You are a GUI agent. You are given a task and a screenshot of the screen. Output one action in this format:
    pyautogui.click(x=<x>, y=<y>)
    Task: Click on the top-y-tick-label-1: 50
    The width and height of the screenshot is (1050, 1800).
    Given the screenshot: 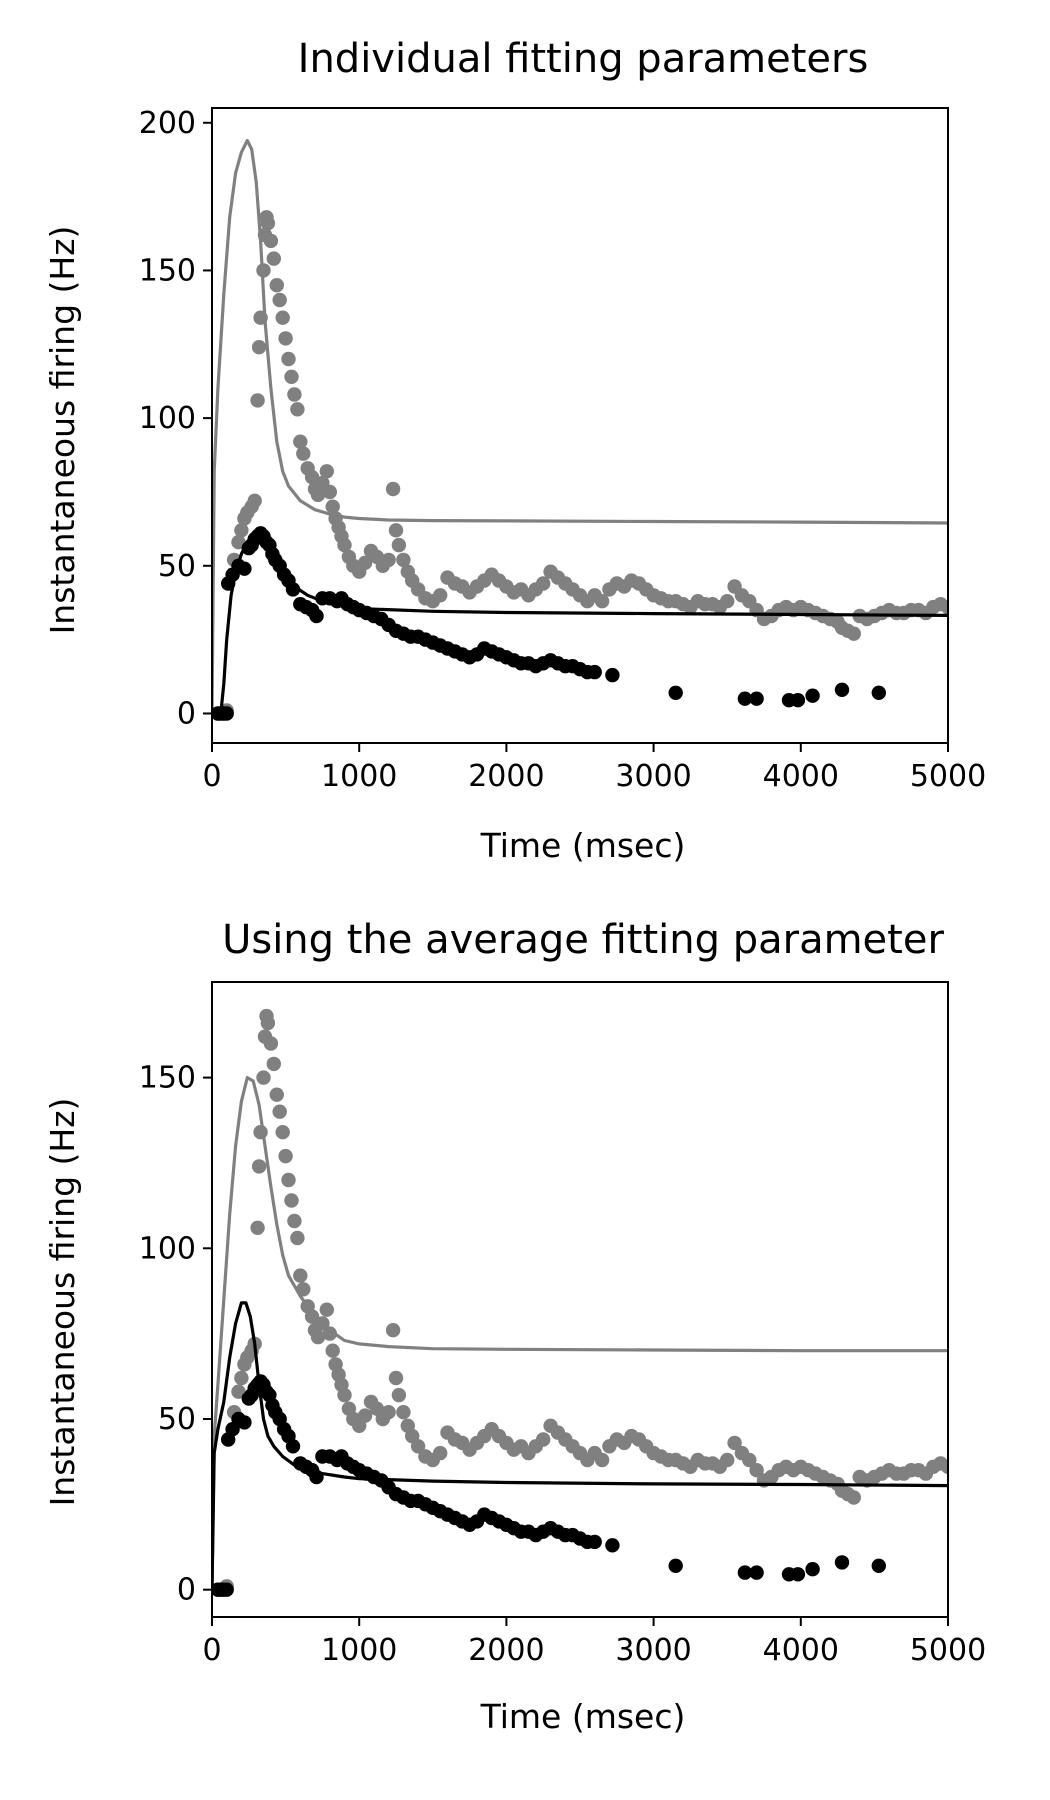 What is the action you would take?
    pyautogui.click(x=177, y=566)
    